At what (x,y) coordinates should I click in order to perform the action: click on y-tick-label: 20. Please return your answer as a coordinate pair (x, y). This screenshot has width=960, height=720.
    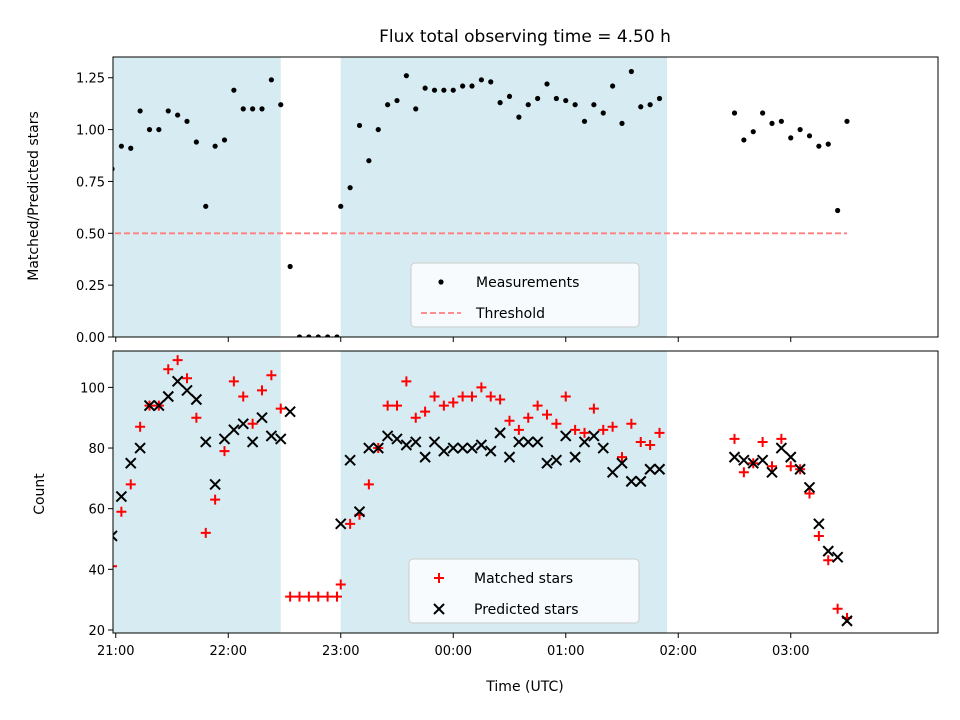
    Looking at the image, I should click on (96, 631).